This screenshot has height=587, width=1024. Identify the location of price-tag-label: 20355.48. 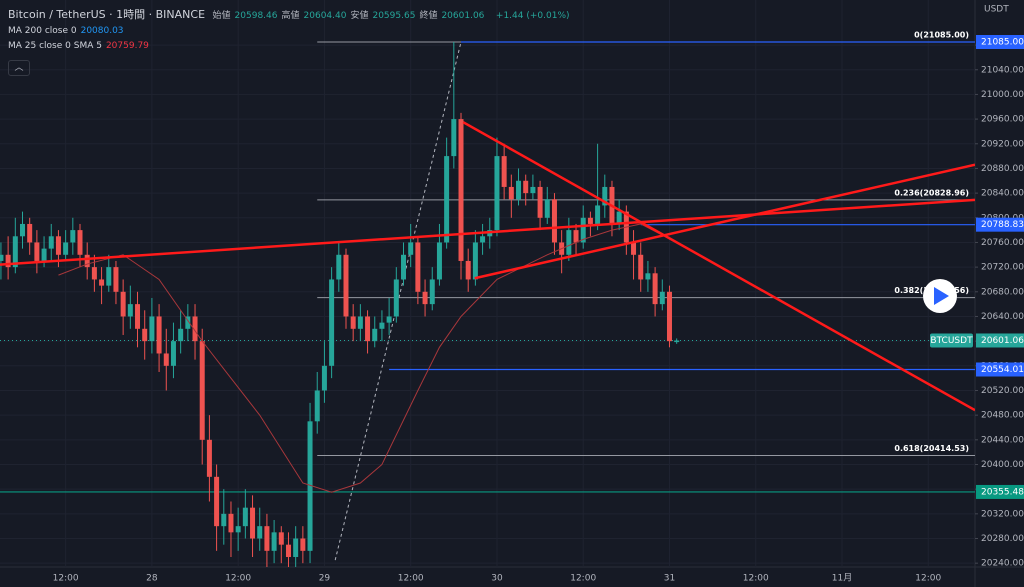
(1002, 492).